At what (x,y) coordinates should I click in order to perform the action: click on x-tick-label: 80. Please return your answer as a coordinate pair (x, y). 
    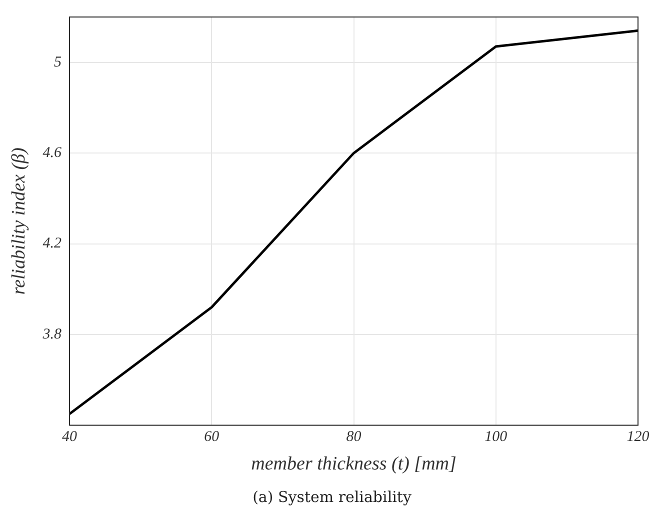
    Looking at the image, I should click on (354, 437).